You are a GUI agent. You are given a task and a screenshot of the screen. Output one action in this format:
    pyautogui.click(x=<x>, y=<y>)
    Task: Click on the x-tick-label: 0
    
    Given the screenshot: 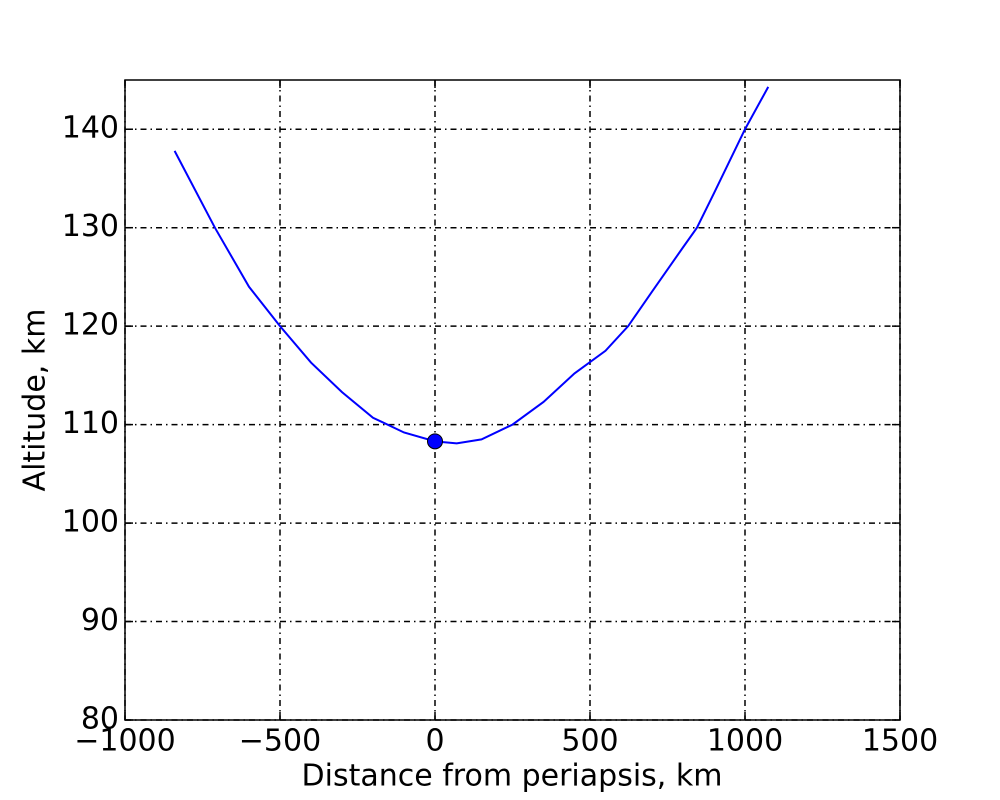 What is the action you would take?
    pyautogui.click(x=434, y=741)
    